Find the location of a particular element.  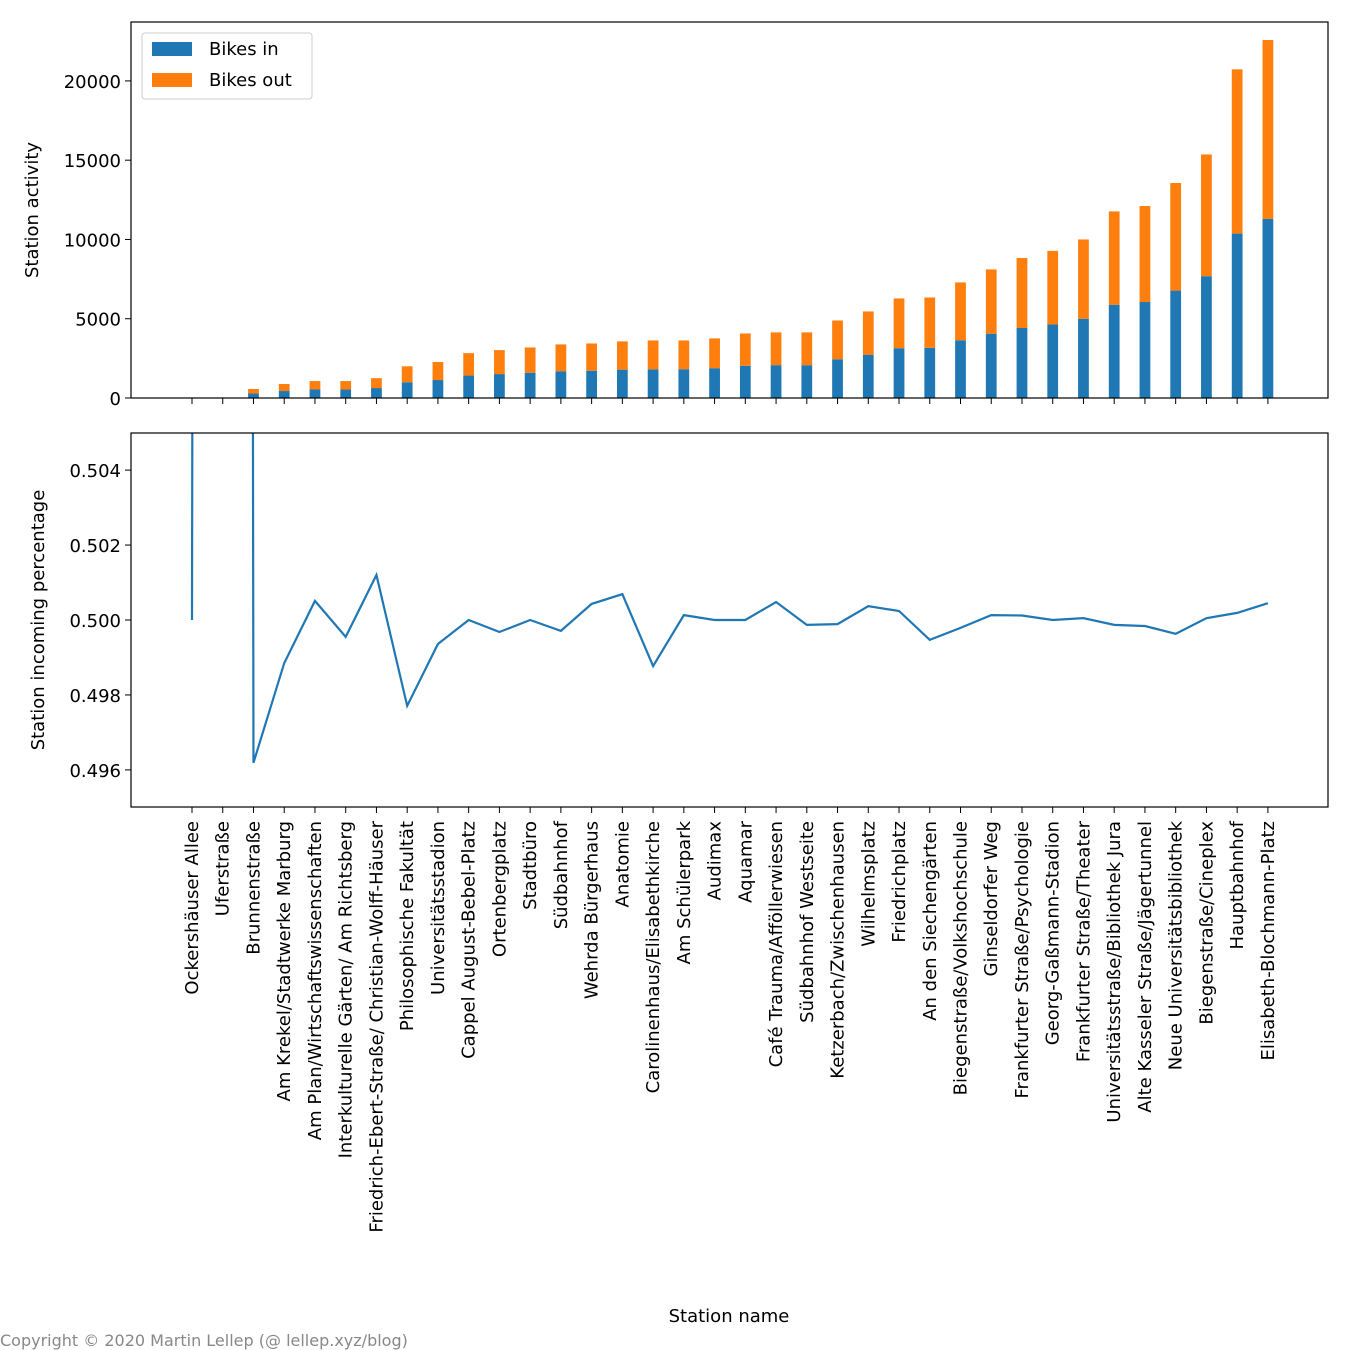

x-tick-label: Elisabeth-Blochmann-Platz is located at coordinates (1268, 941).